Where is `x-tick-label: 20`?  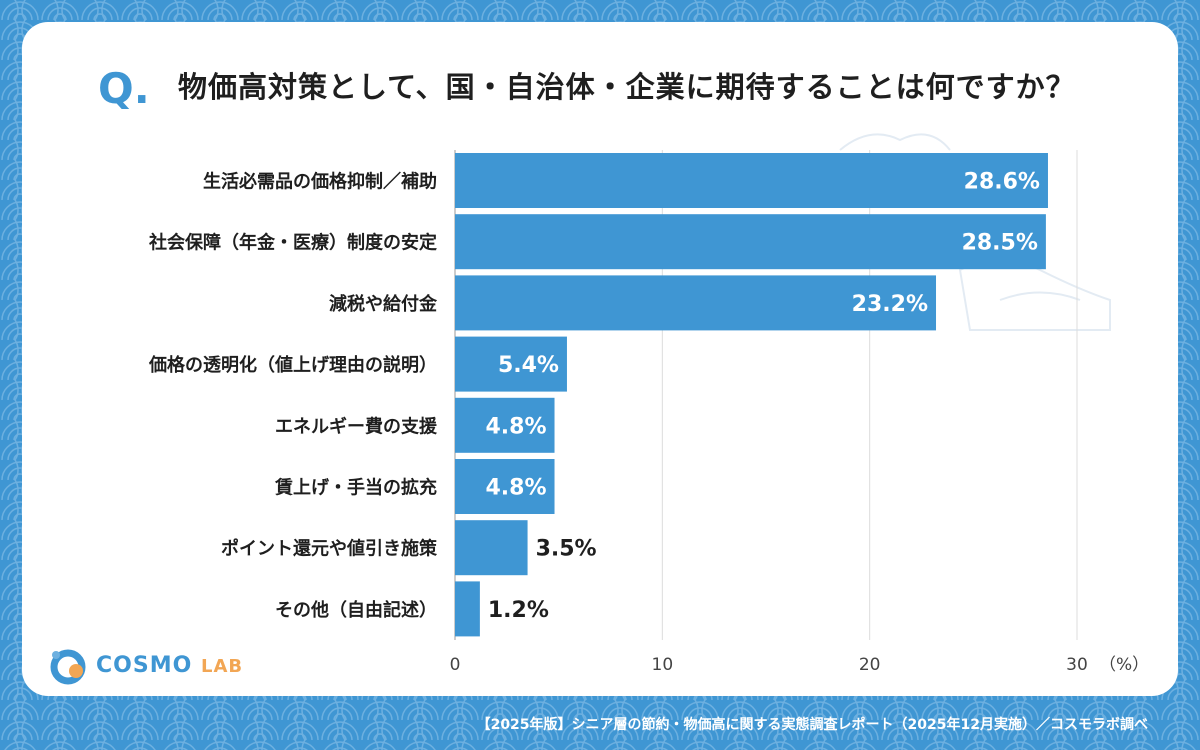
x-tick-label: 20 is located at coordinates (870, 665).